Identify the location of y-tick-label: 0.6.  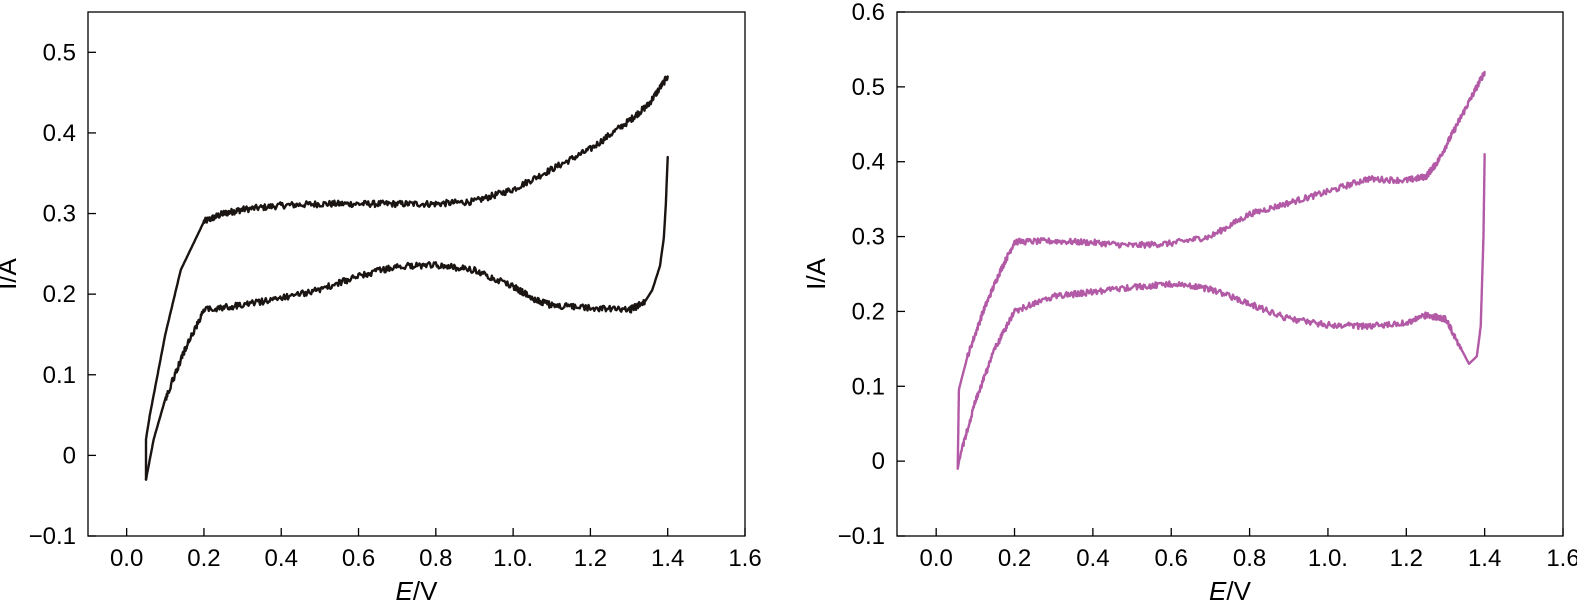
(868, 13).